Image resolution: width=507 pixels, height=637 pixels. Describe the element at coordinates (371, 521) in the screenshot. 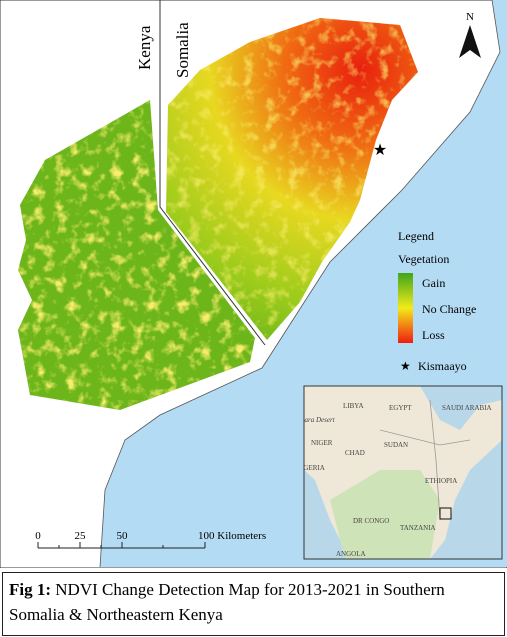

I see `inset-label: DR CONGO` at that location.